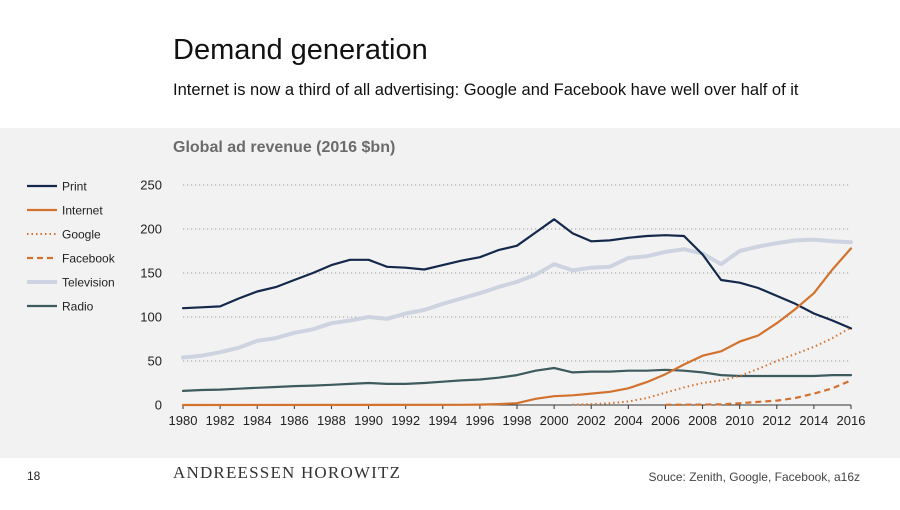  Describe the element at coordinates (183, 420) in the screenshot. I see `x-tick-label: 1980` at that location.